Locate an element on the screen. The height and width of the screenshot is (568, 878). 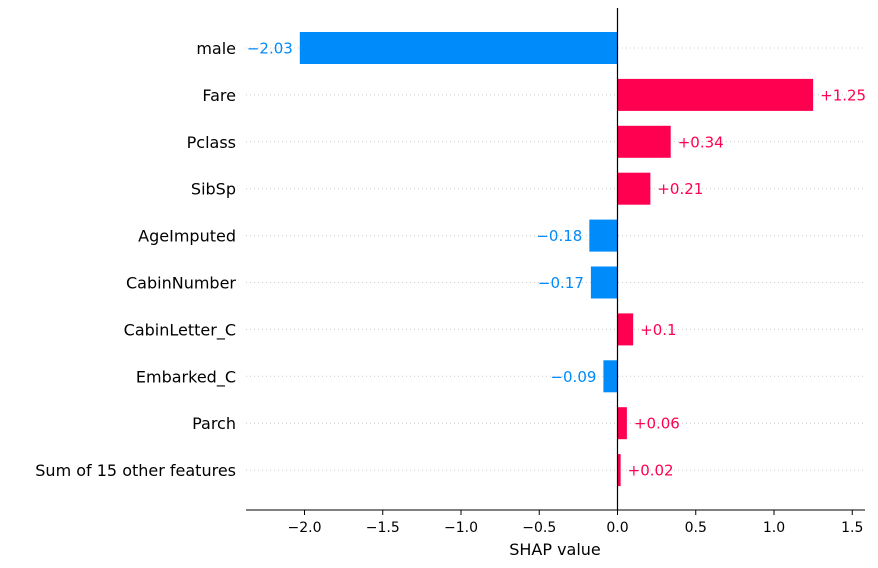
category-label: SibSp is located at coordinates (213, 189).